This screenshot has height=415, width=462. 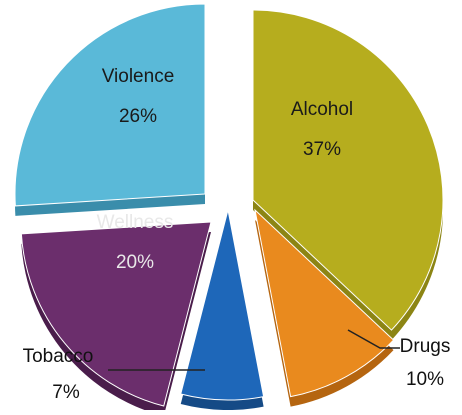 What do you see at coordinates (322, 109) in the screenshot?
I see `slice-name-label: Alcohol` at bounding box center [322, 109].